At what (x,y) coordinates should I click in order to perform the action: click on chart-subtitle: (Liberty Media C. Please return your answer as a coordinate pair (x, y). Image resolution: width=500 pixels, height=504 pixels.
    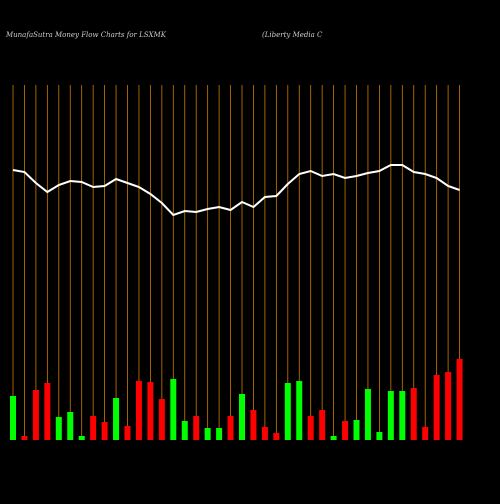
    Looking at the image, I should click on (292, 35).